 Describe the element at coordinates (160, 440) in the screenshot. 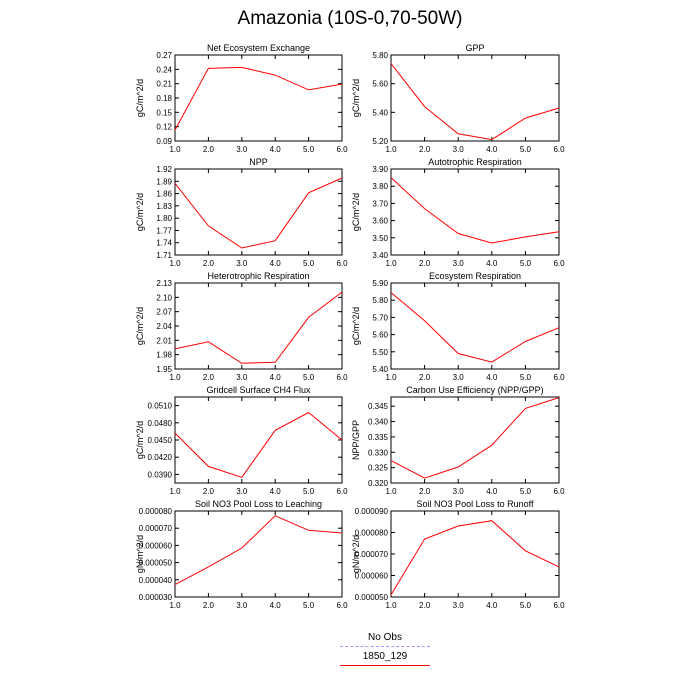

I see `panel-7-ytick-label-2: 0.0450` at that location.